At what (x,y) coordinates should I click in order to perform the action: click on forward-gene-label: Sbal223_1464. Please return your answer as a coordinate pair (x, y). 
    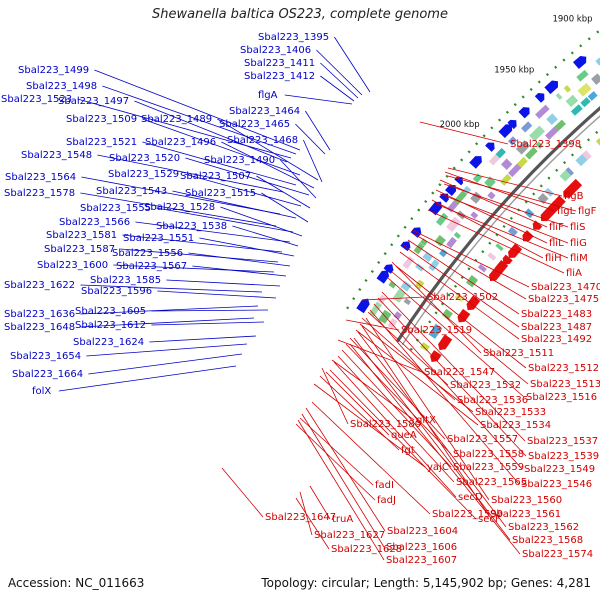
    Looking at the image, I should click on (264, 111).